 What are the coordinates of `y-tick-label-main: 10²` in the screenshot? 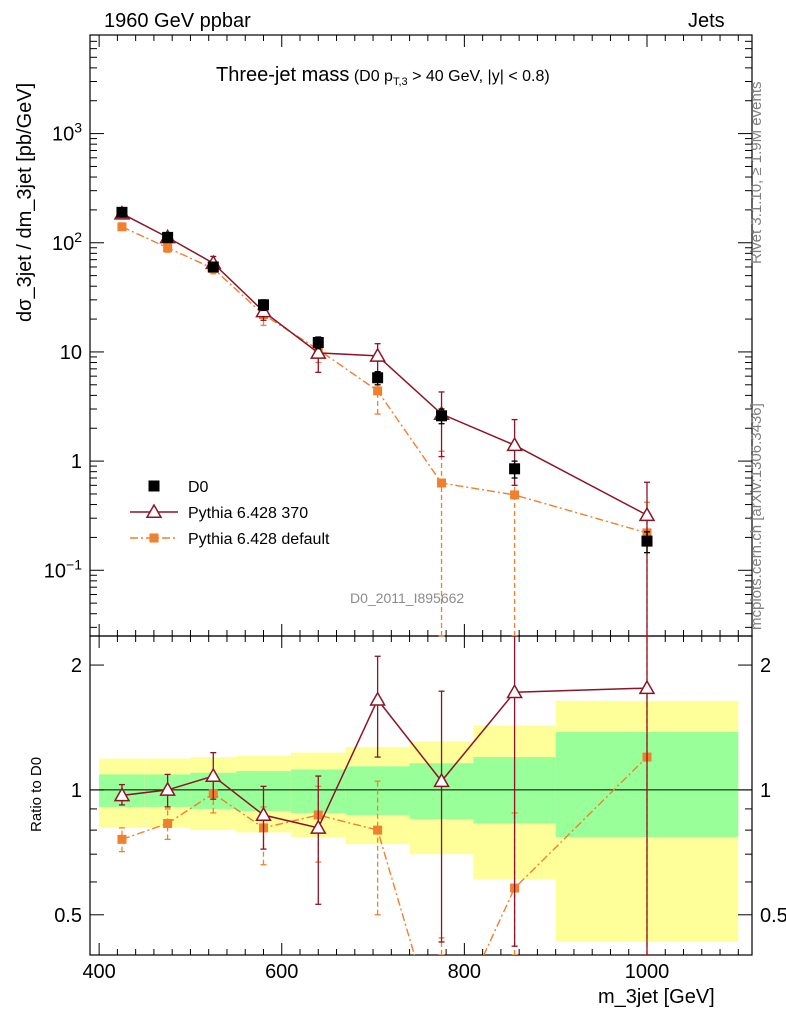 It's located at (67, 242).